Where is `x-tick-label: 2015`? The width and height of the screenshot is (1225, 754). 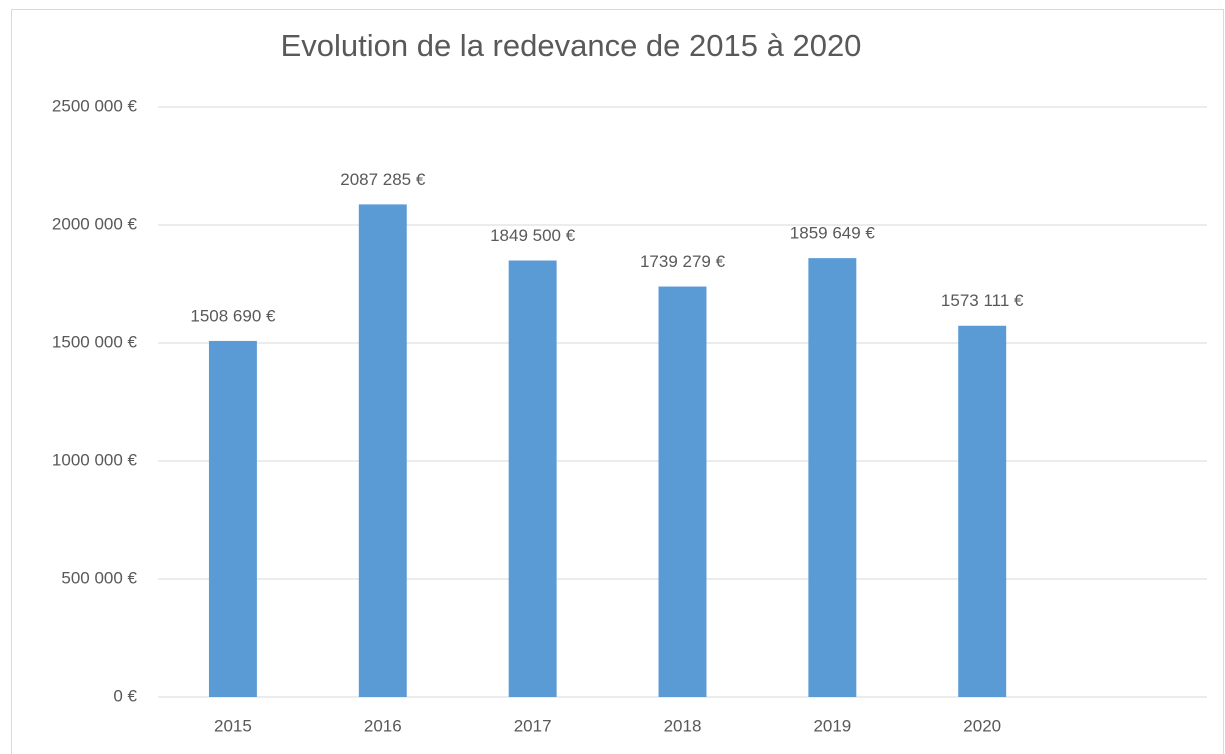
x-tick-label: 2015 is located at coordinates (233, 725).